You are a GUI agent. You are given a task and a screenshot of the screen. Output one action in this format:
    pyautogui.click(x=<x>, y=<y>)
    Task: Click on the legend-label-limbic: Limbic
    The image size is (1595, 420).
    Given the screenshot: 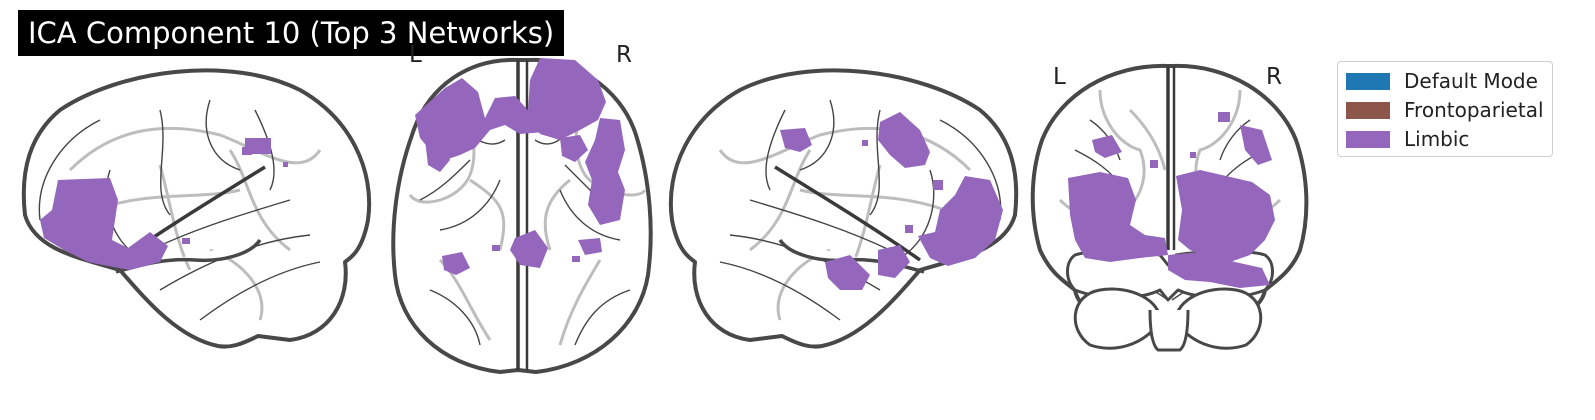 What is the action you would take?
    pyautogui.click(x=1437, y=139)
    